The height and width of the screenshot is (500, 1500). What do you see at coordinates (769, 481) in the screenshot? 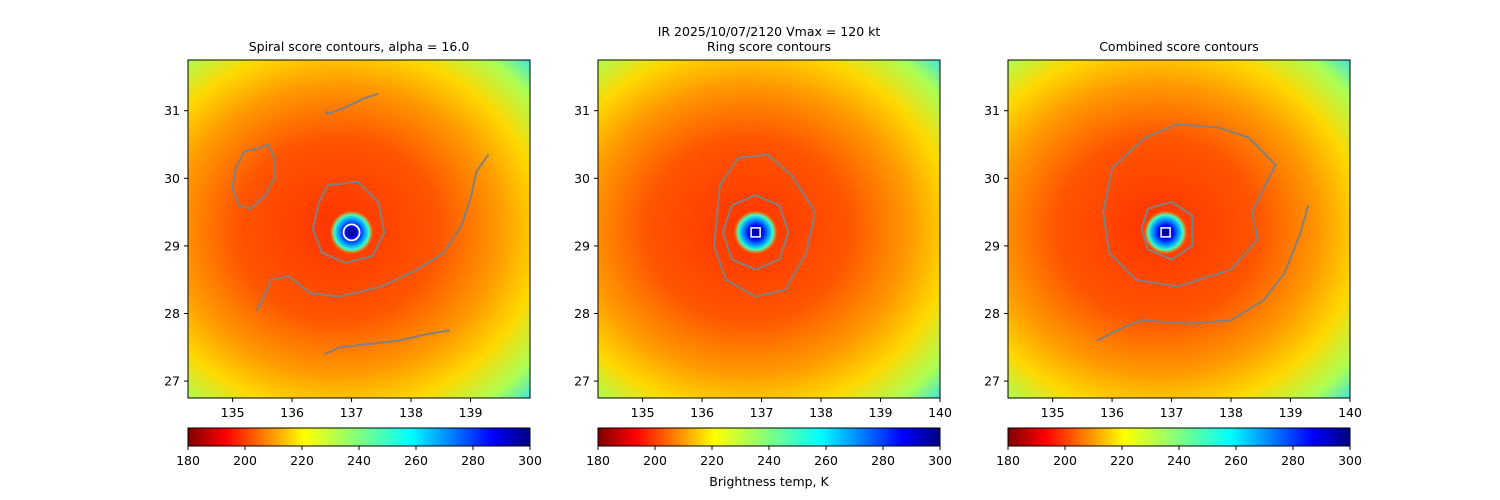
I see `colorbar-label: Brightness temp, K` at bounding box center [769, 481].